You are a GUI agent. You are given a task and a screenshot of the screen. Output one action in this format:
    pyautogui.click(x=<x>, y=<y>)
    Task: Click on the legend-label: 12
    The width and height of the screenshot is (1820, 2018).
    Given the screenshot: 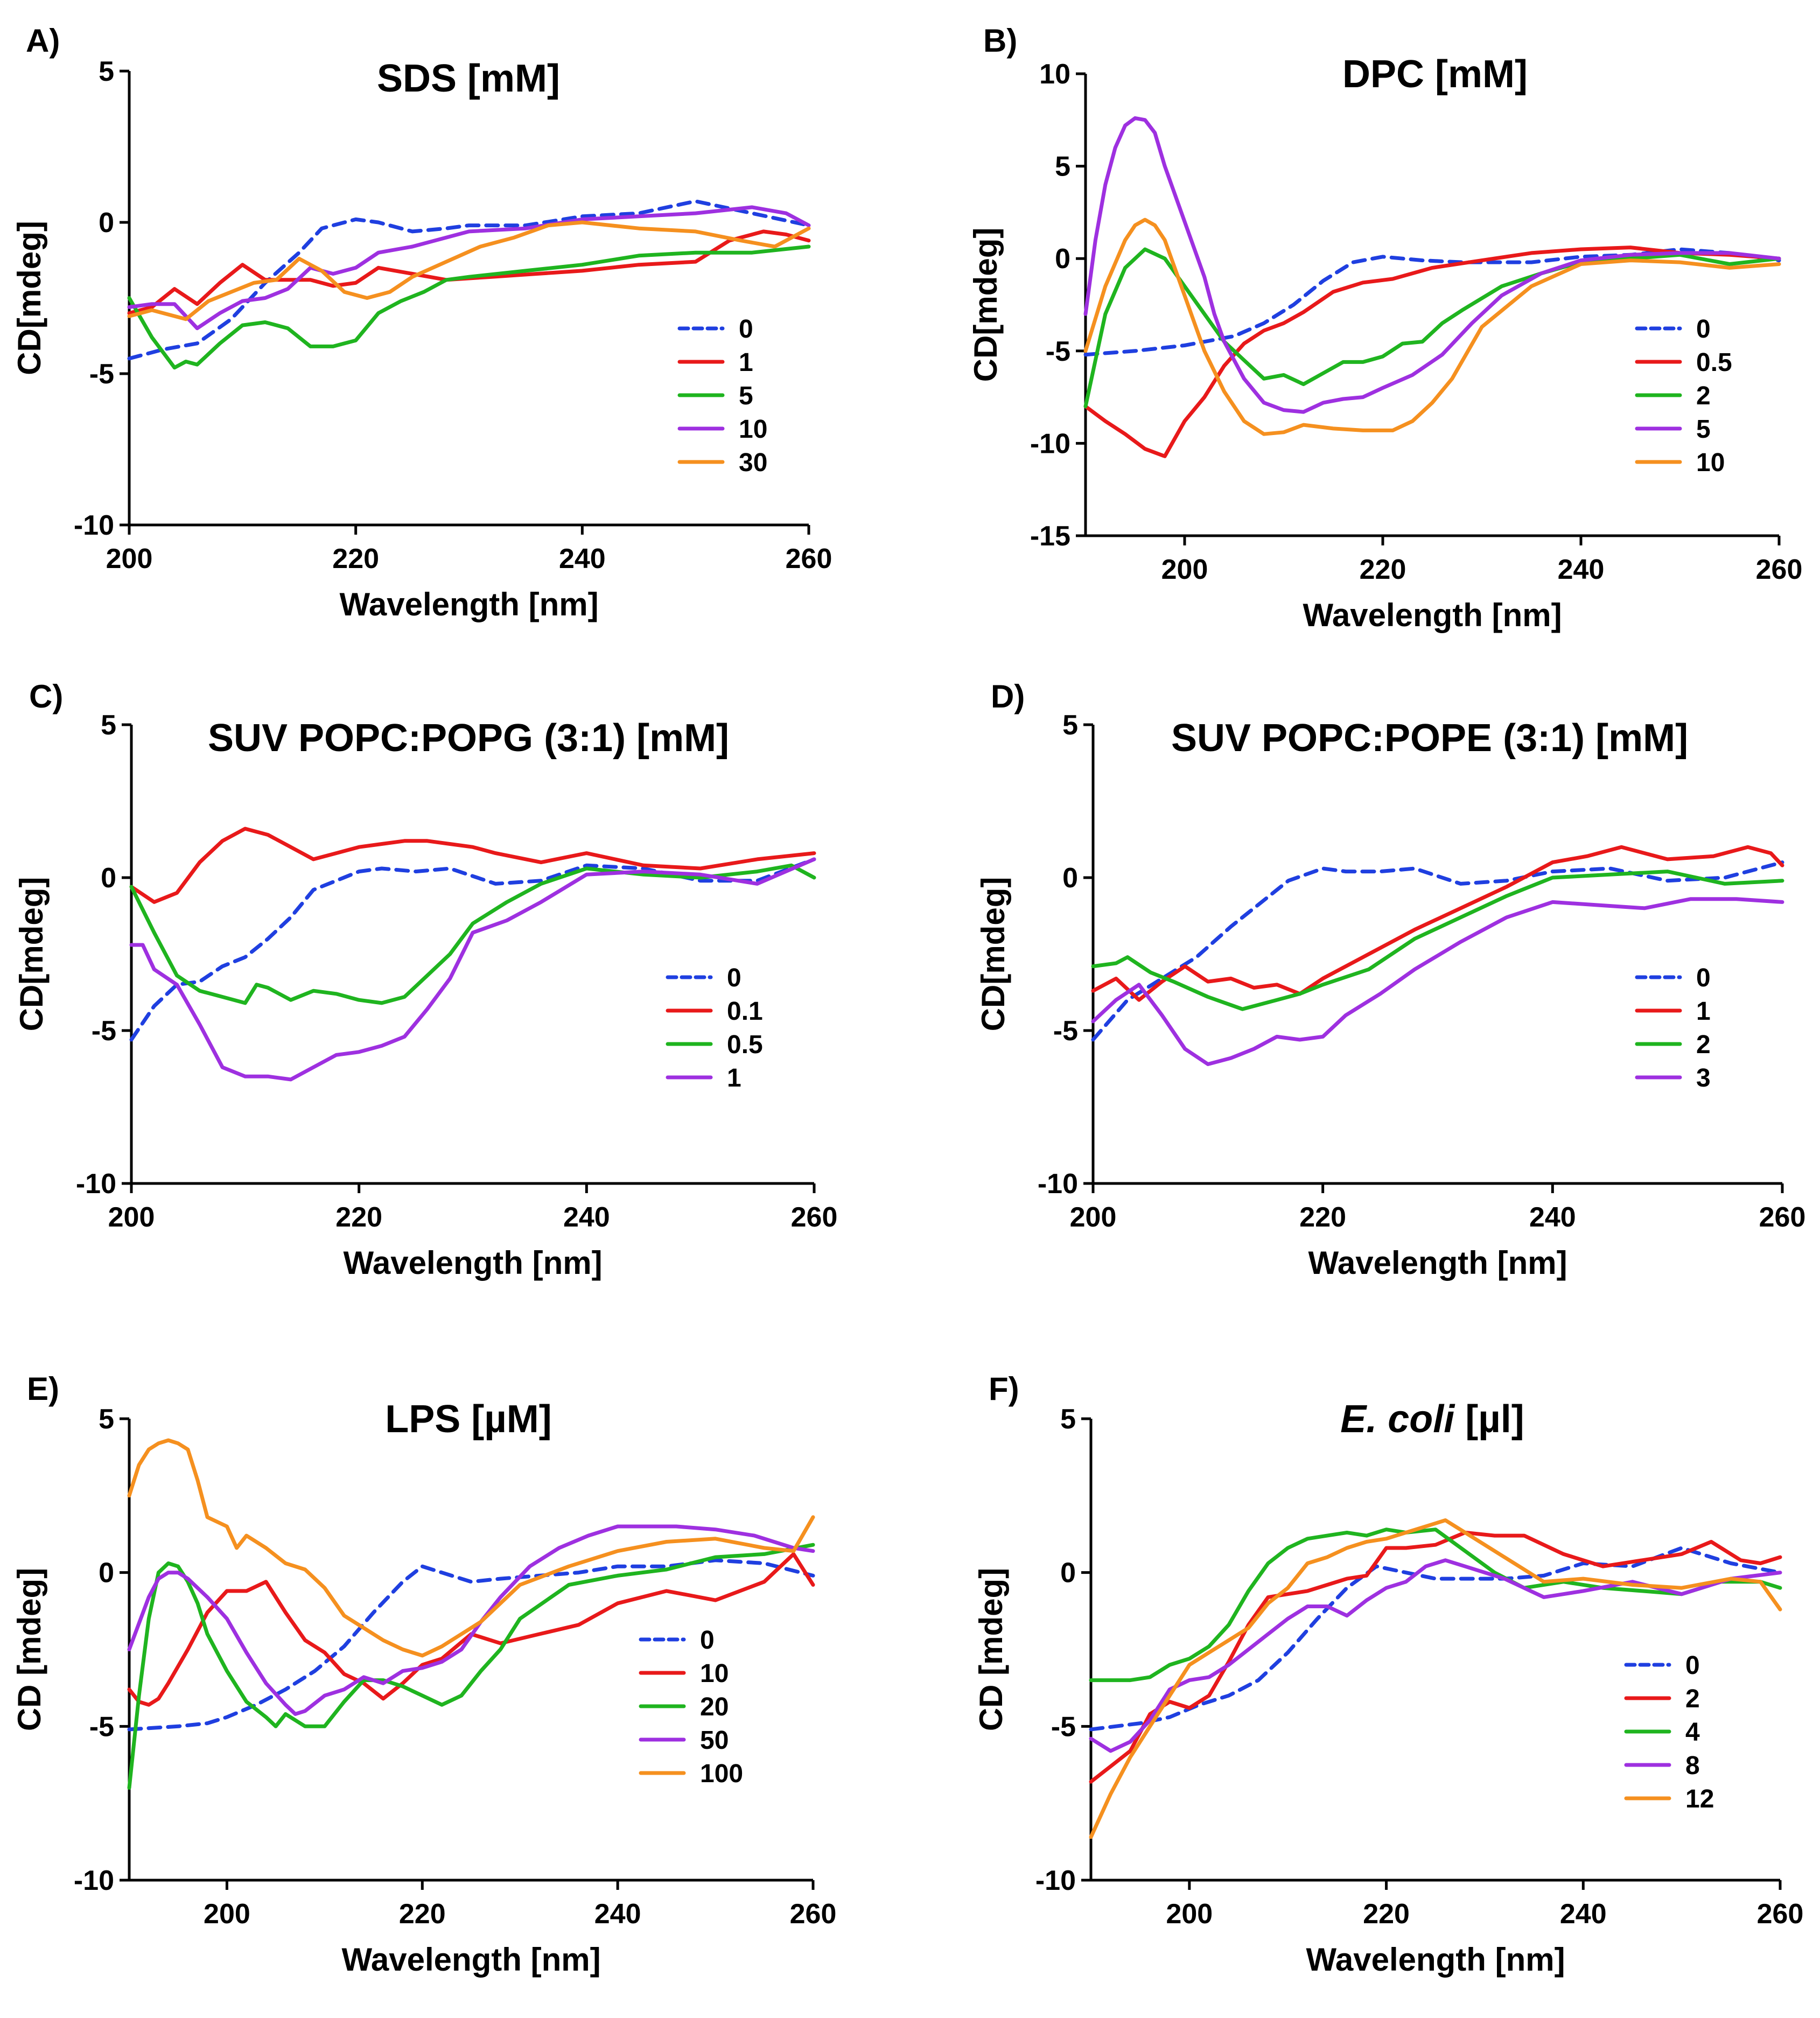 What is the action you would take?
    pyautogui.click(x=1699, y=1799)
    